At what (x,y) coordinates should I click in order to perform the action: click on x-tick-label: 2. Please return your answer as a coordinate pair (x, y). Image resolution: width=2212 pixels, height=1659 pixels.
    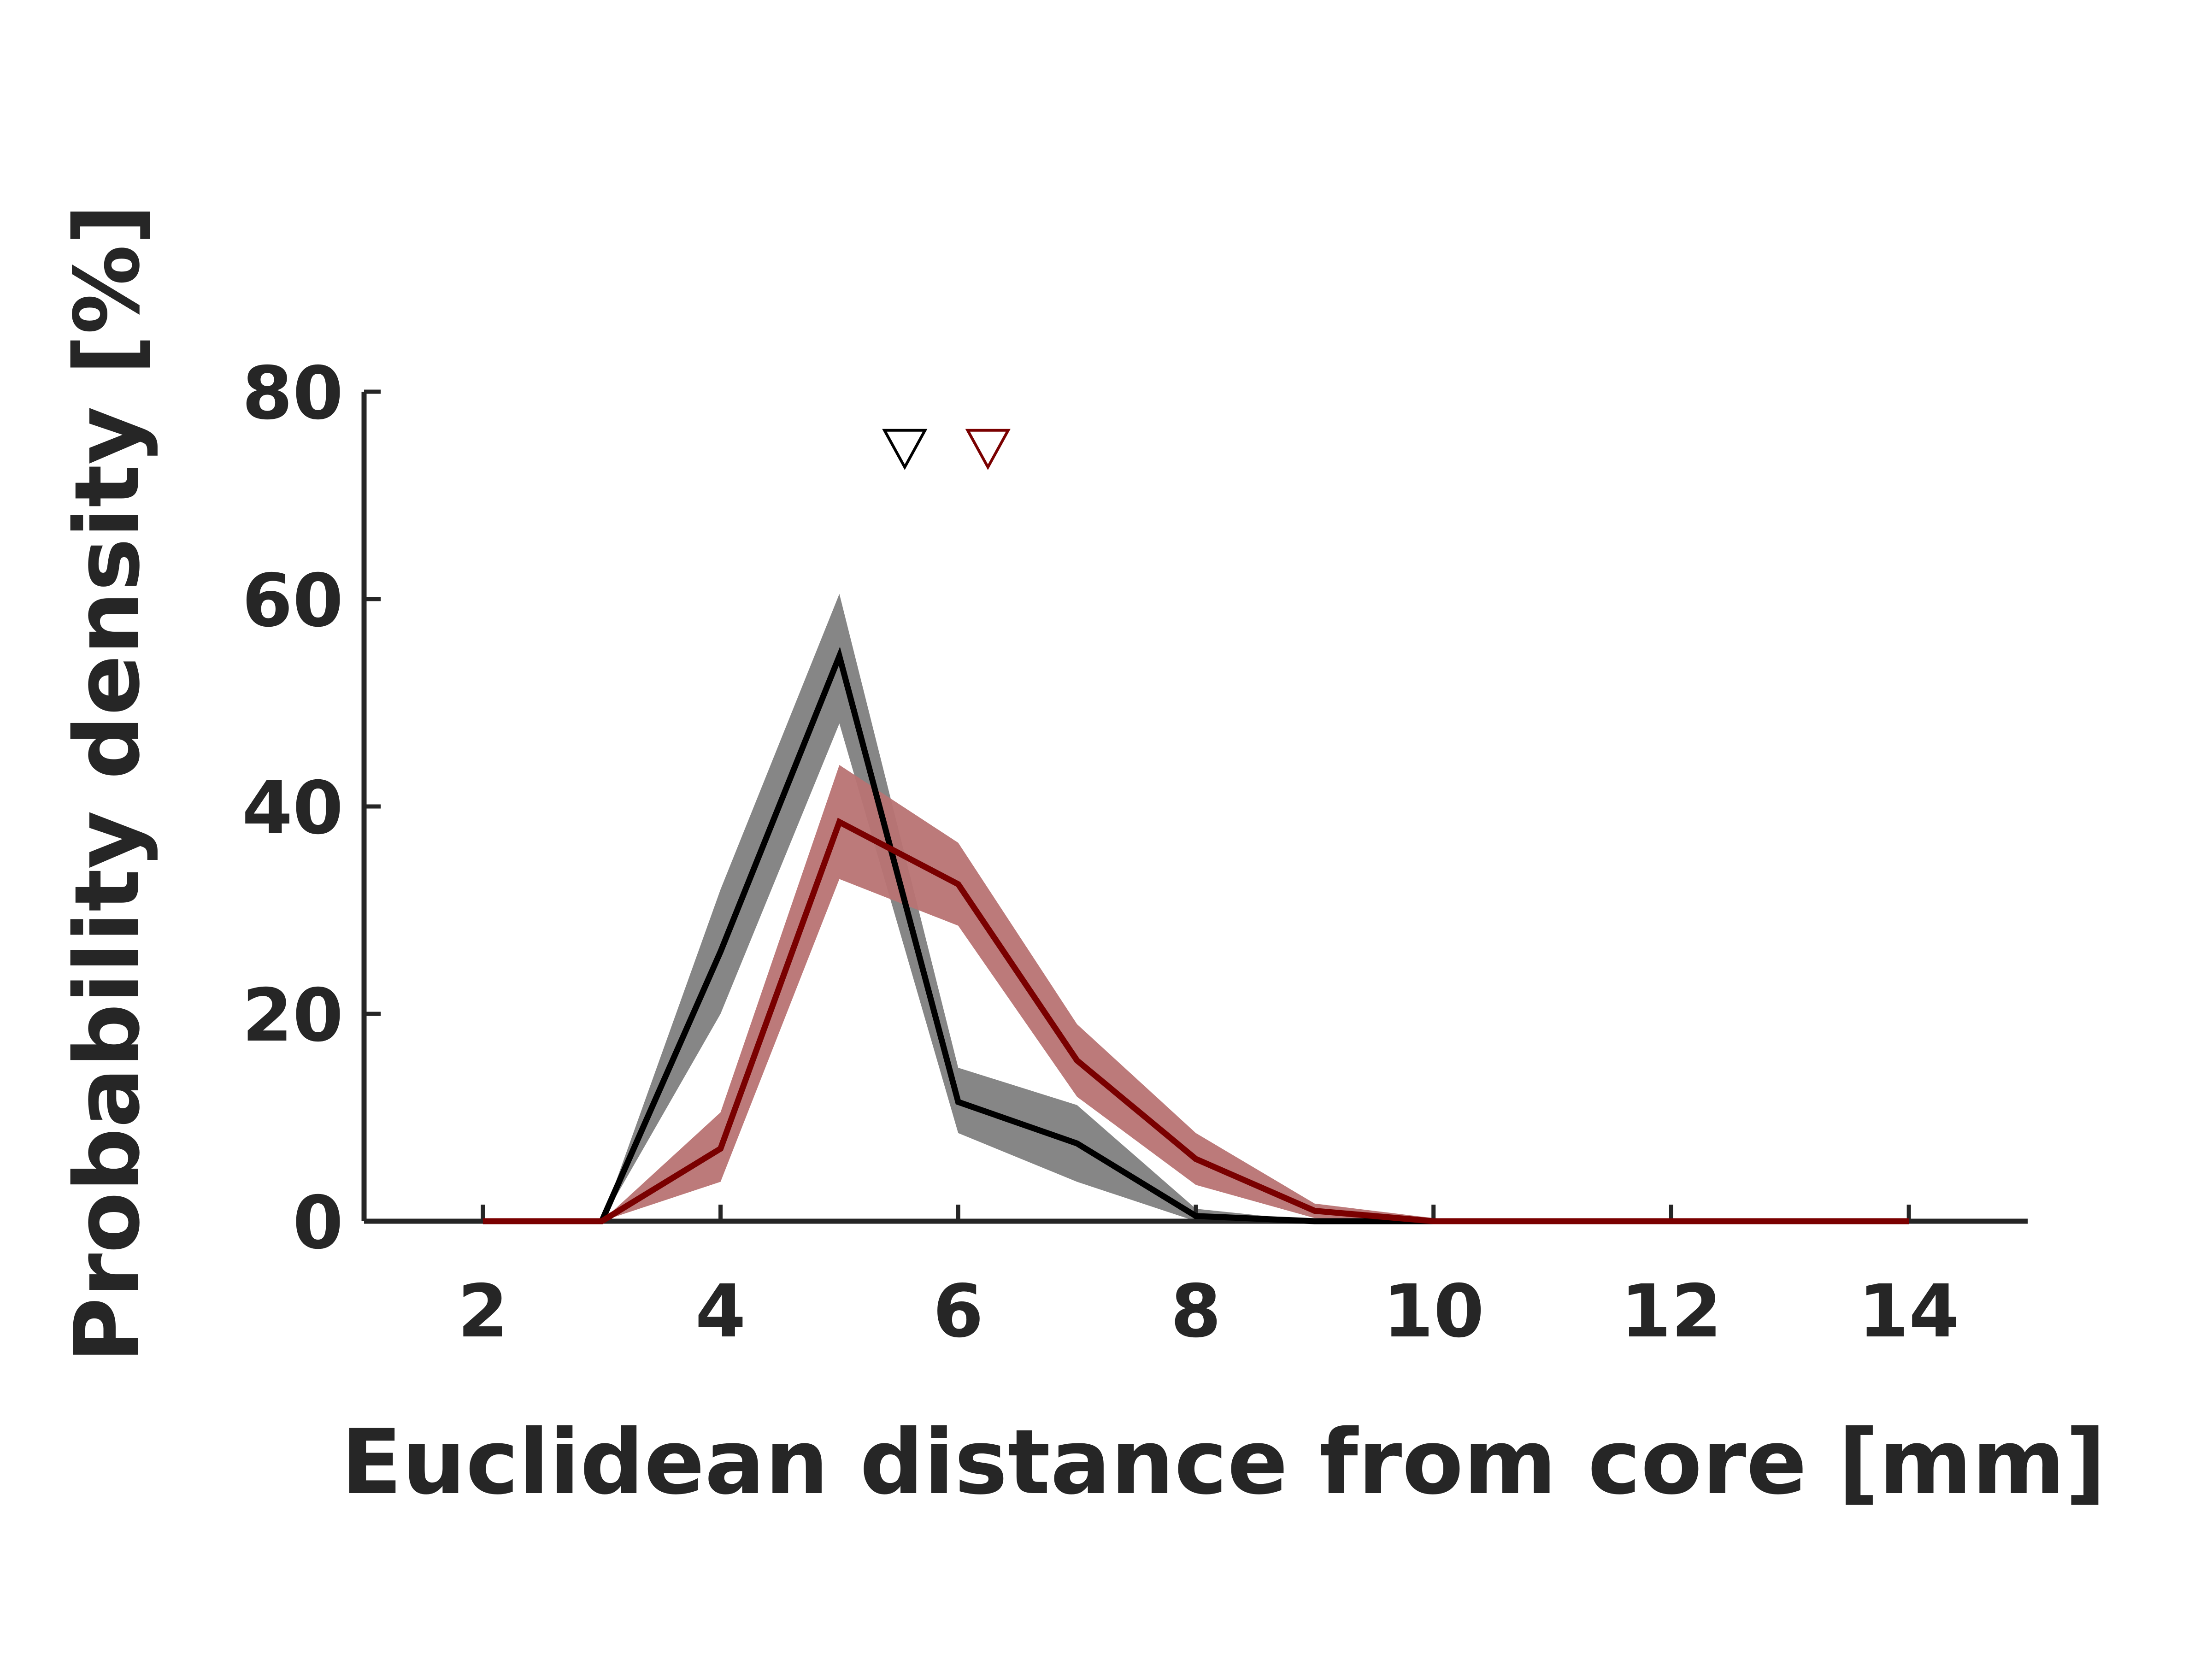
    Looking at the image, I should click on (483, 1311).